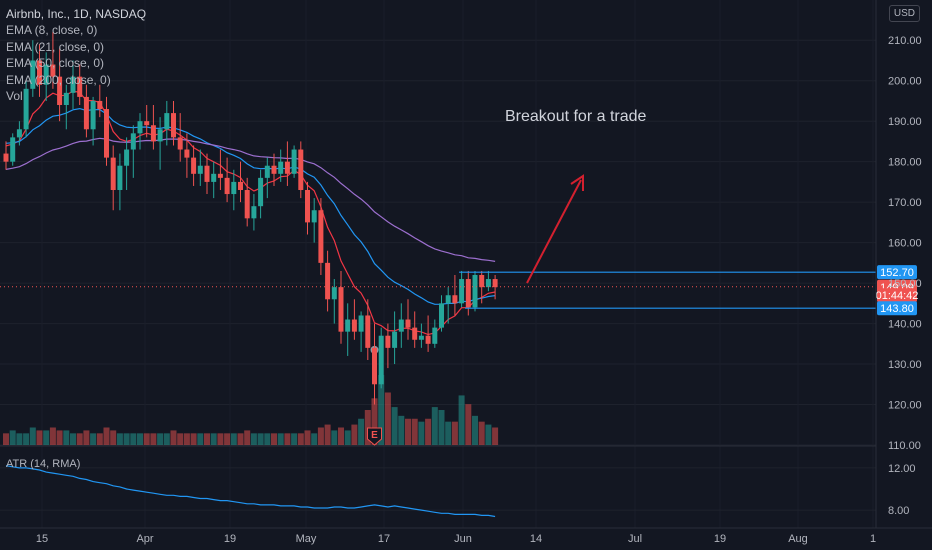 This screenshot has width=932, height=550. Describe the element at coordinates (576, 116) in the screenshot. I see `annotation-text: Breakout for a trade` at that location.